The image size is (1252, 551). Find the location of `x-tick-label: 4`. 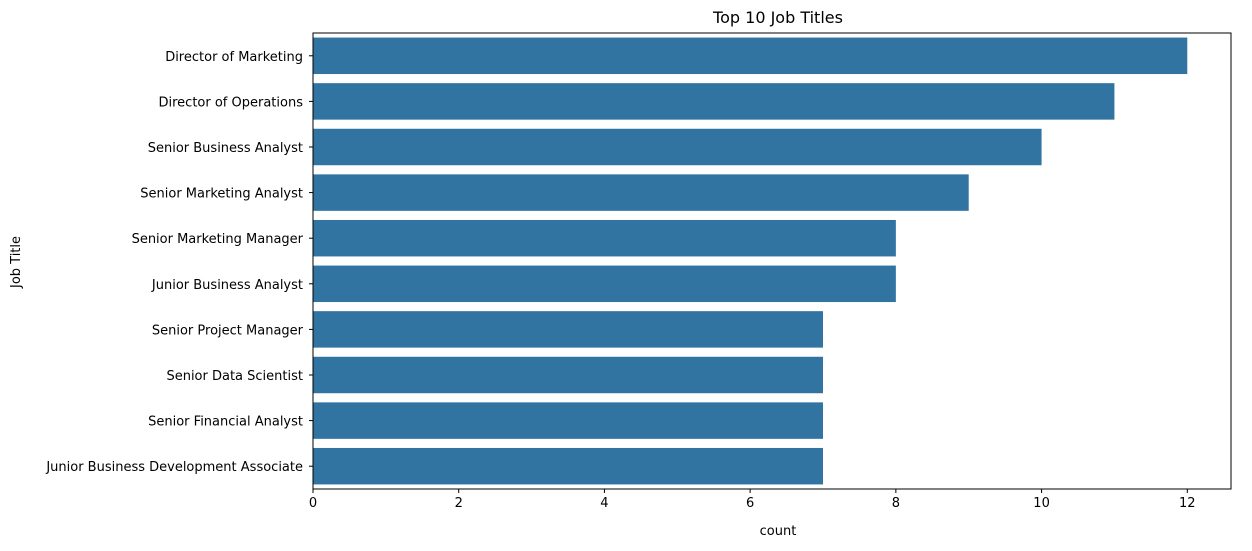

x-tick-label: 4 is located at coordinates (604, 503).